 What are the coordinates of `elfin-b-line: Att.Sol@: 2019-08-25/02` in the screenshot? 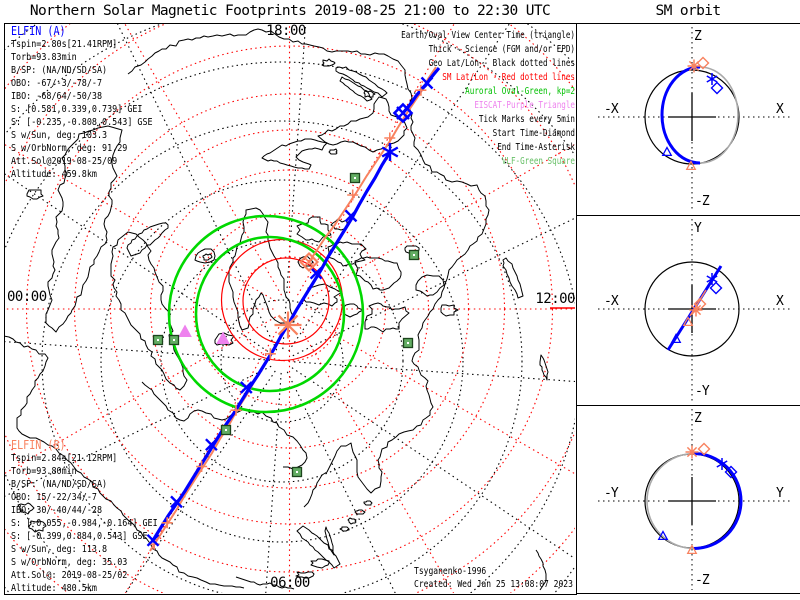 It's located at (69, 575).